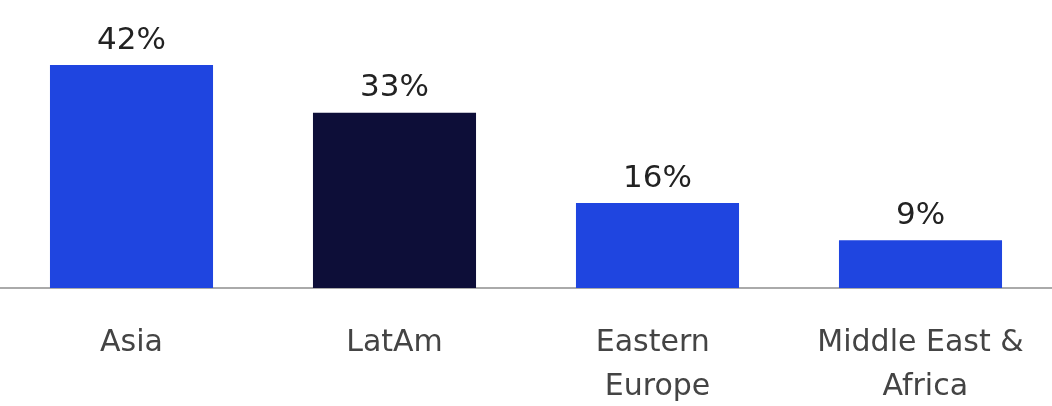 The image size is (1052, 406). What do you see at coordinates (131, 37) in the screenshot?
I see `data-label: 42%` at bounding box center [131, 37].